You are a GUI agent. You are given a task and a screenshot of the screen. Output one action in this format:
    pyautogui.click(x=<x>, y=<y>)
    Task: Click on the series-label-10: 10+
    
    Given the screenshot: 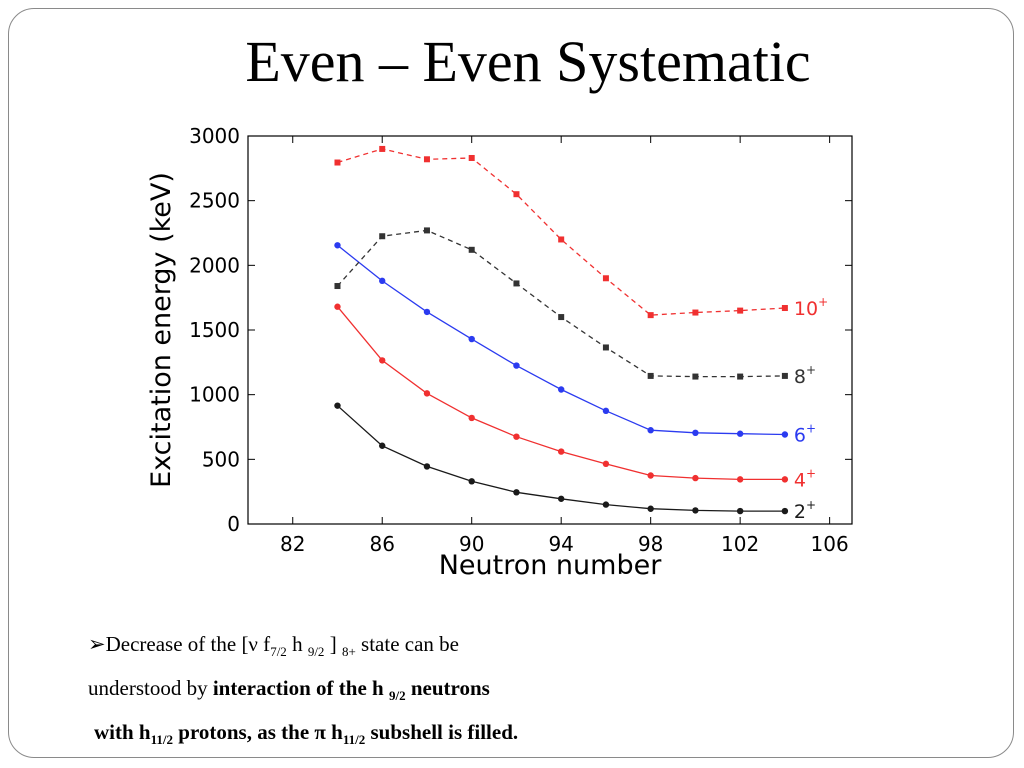 What is the action you would take?
    pyautogui.click(x=811, y=307)
    